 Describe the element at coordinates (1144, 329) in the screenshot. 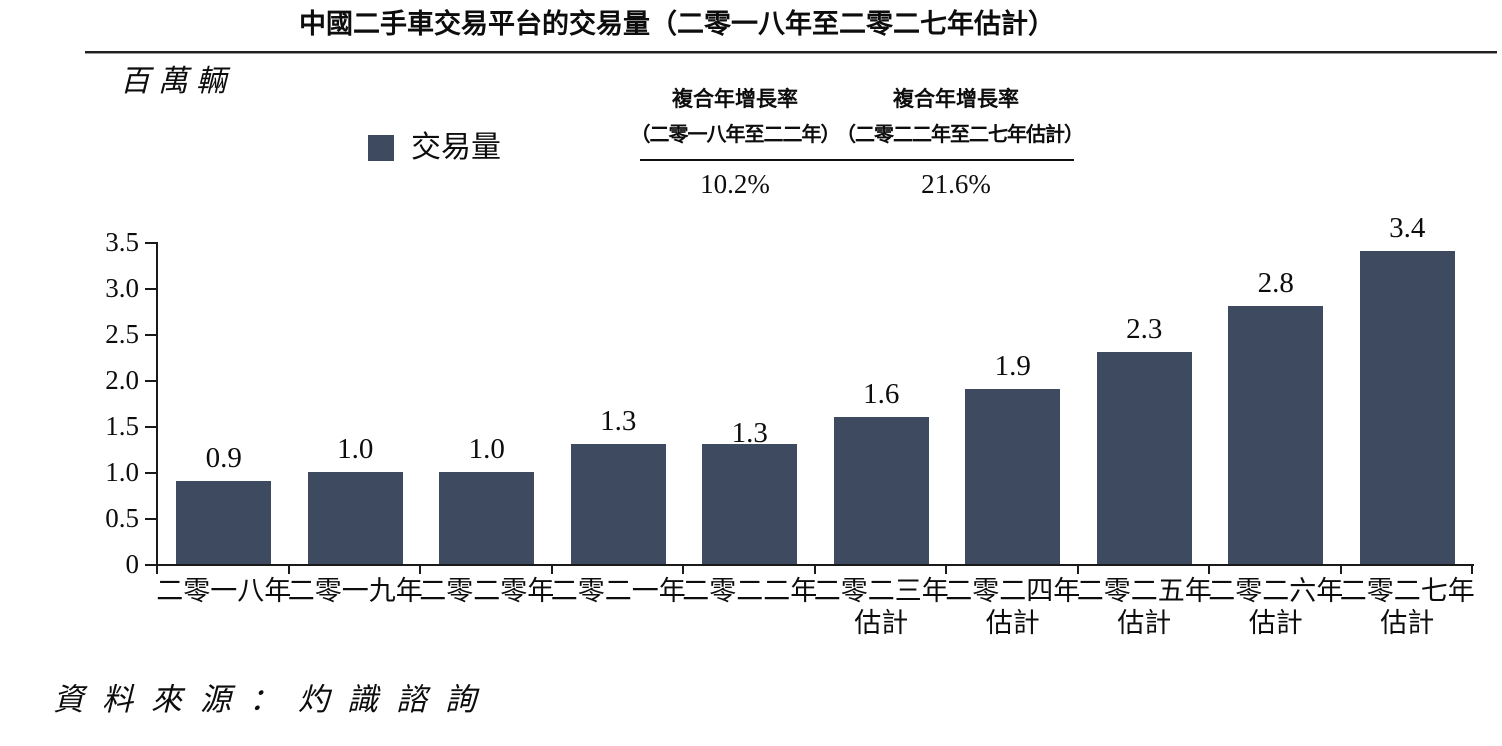

I see `bar-value-label: 2.3` at that location.